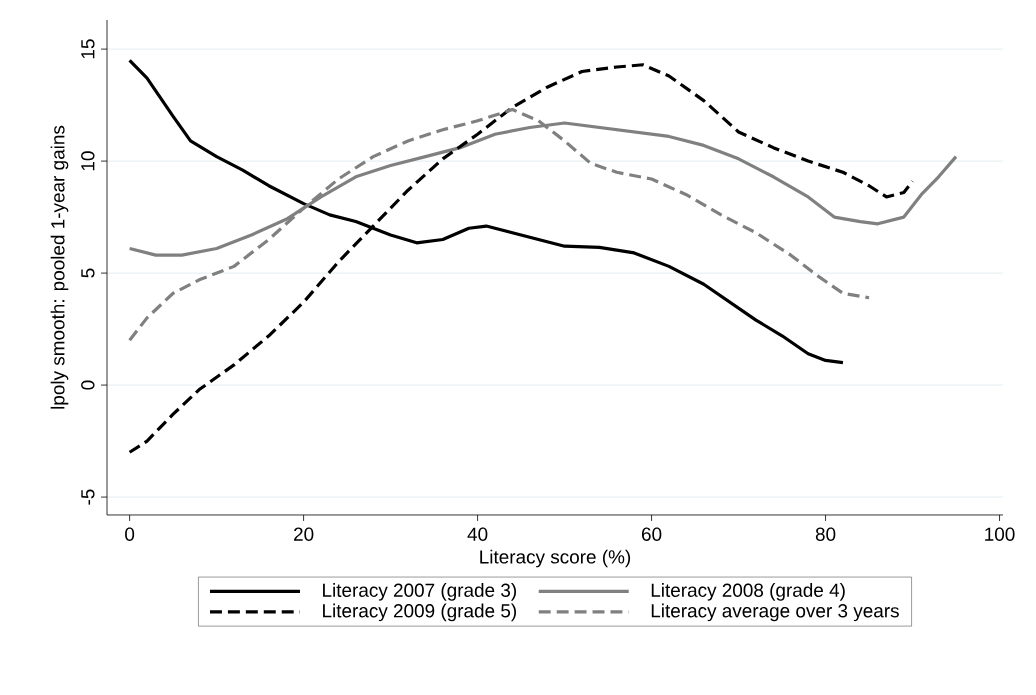 The image size is (1036, 695). I want to click on y-tick-label: 15, so click(88, 49).